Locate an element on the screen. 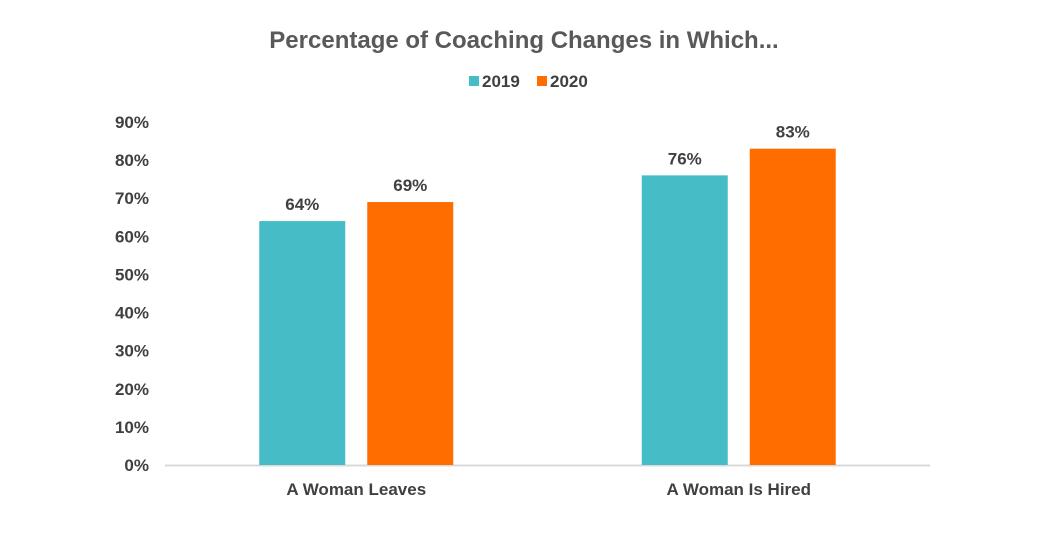 The width and height of the screenshot is (1042, 546). legend: 2019 2020 is located at coordinates (528, 81).